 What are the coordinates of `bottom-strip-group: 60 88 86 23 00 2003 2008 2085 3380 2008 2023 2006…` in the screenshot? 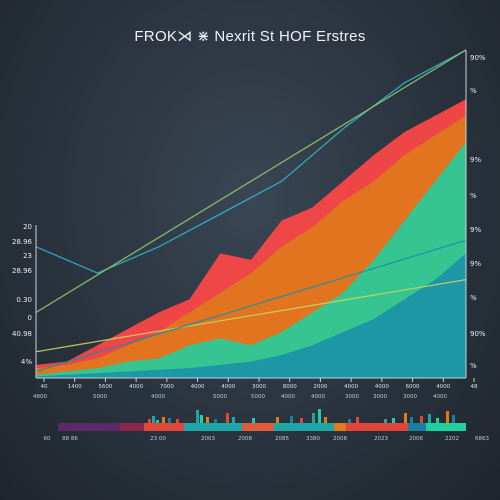 It's located at (266, 425).